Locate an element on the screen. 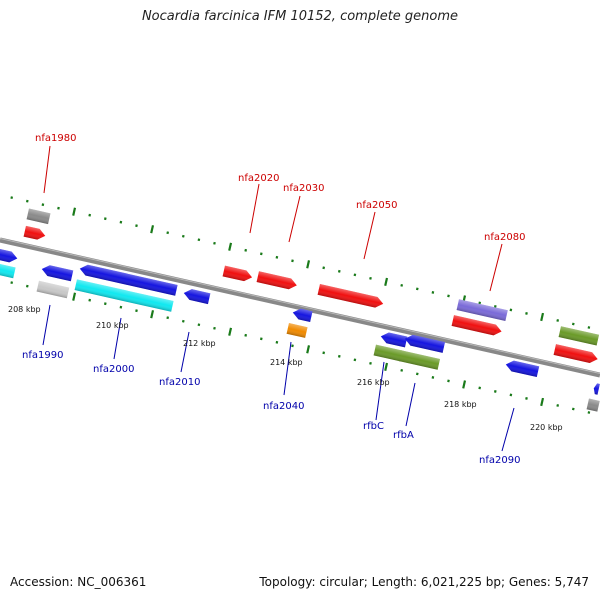 The image size is (600, 600). gene-label-nfa1990: nfa1990 is located at coordinates (42, 355).